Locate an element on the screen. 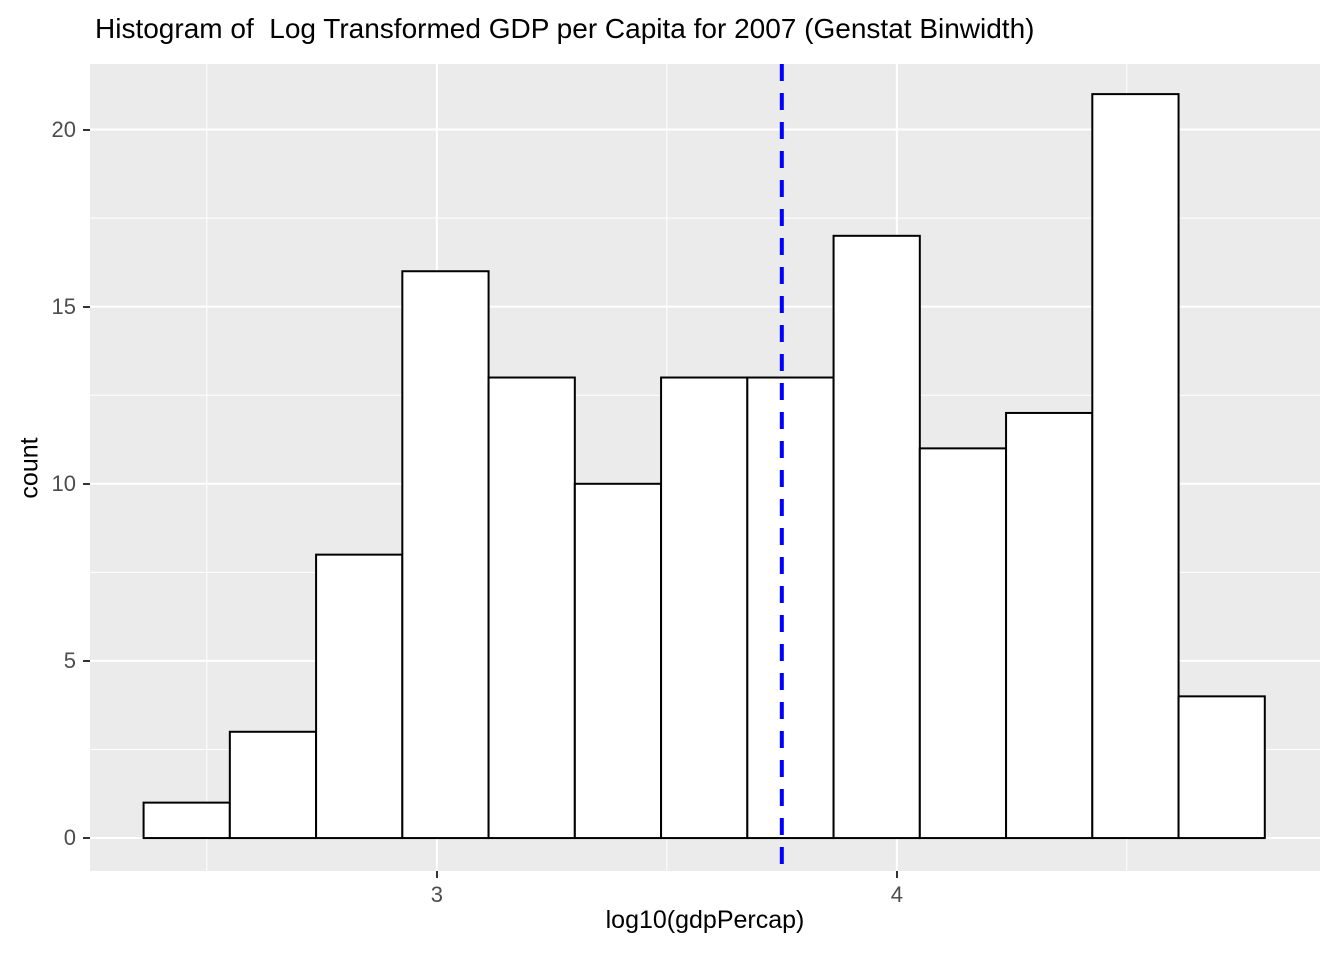  y-tick-label: 20 is located at coordinates (63, 129).